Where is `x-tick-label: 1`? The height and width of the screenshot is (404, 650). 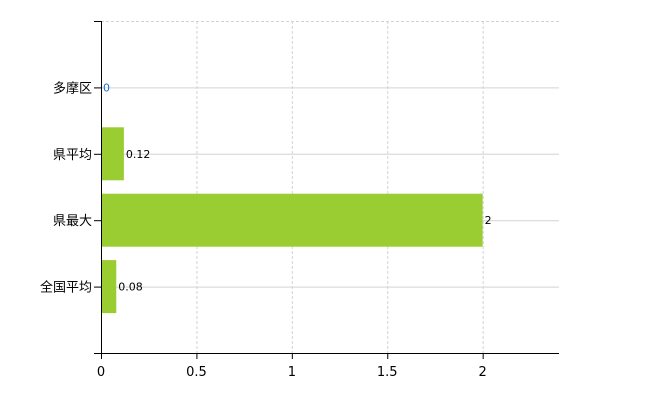 x-tick-label: 1 is located at coordinates (292, 372).